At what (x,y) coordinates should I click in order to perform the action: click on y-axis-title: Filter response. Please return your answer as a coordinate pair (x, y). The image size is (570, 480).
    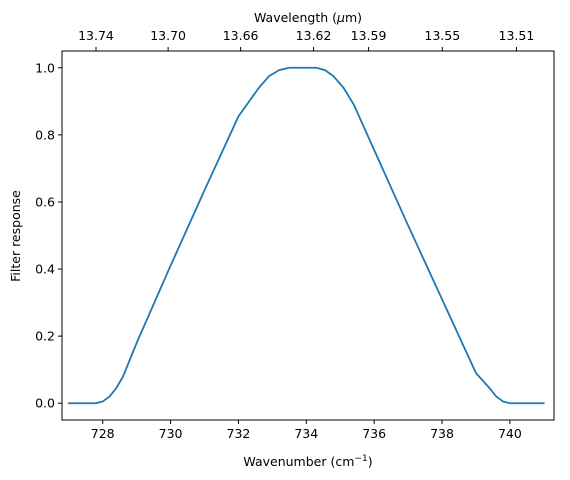
    Looking at the image, I should click on (15, 236).